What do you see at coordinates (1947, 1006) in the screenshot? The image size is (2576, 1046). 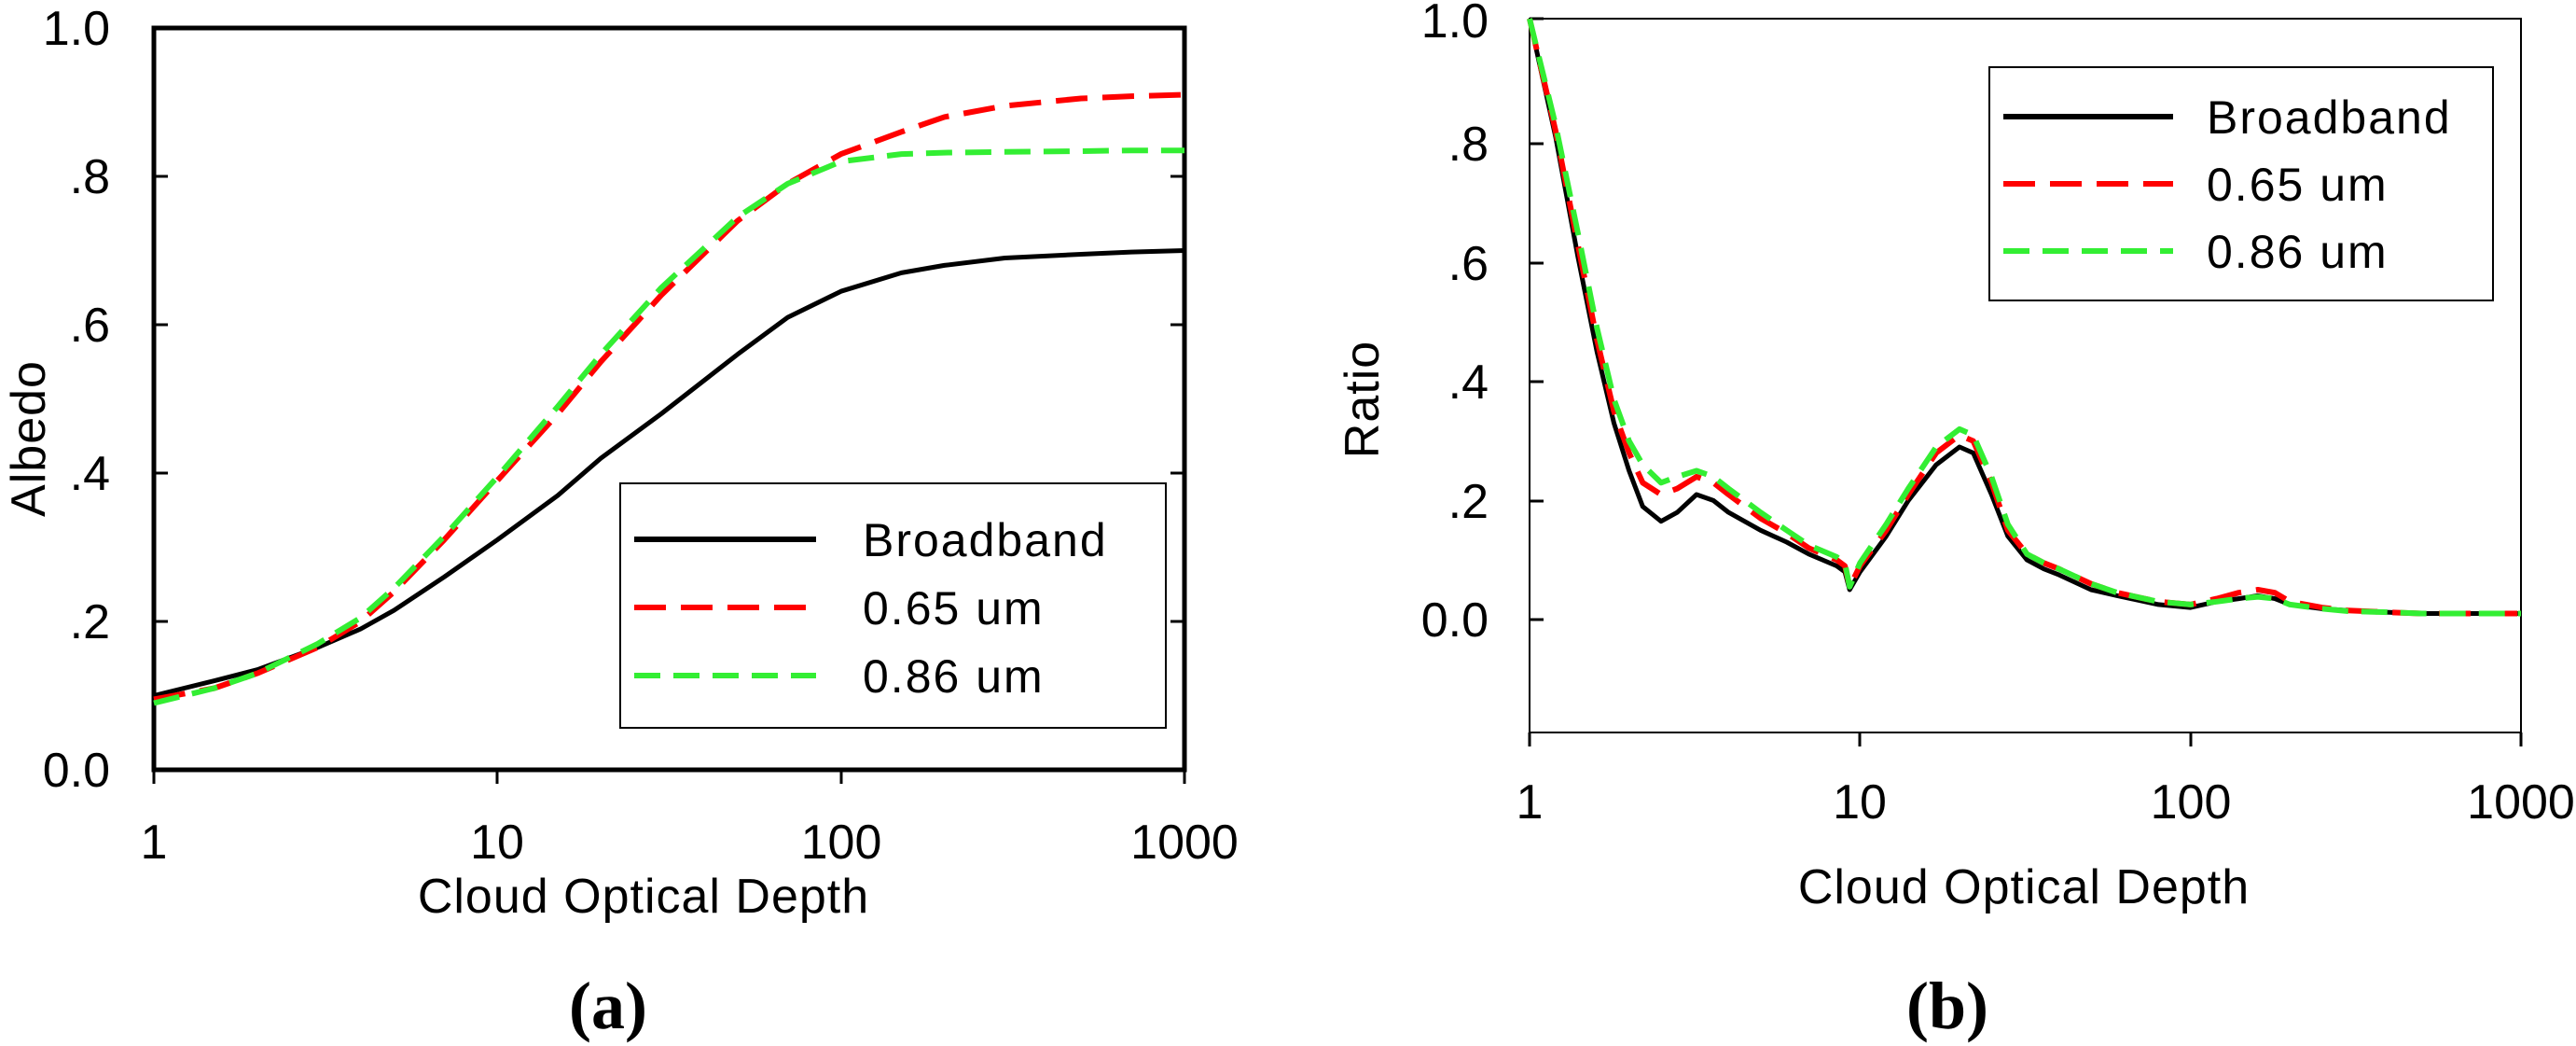 I see `panel-label-b: (b)` at bounding box center [1947, 1006].